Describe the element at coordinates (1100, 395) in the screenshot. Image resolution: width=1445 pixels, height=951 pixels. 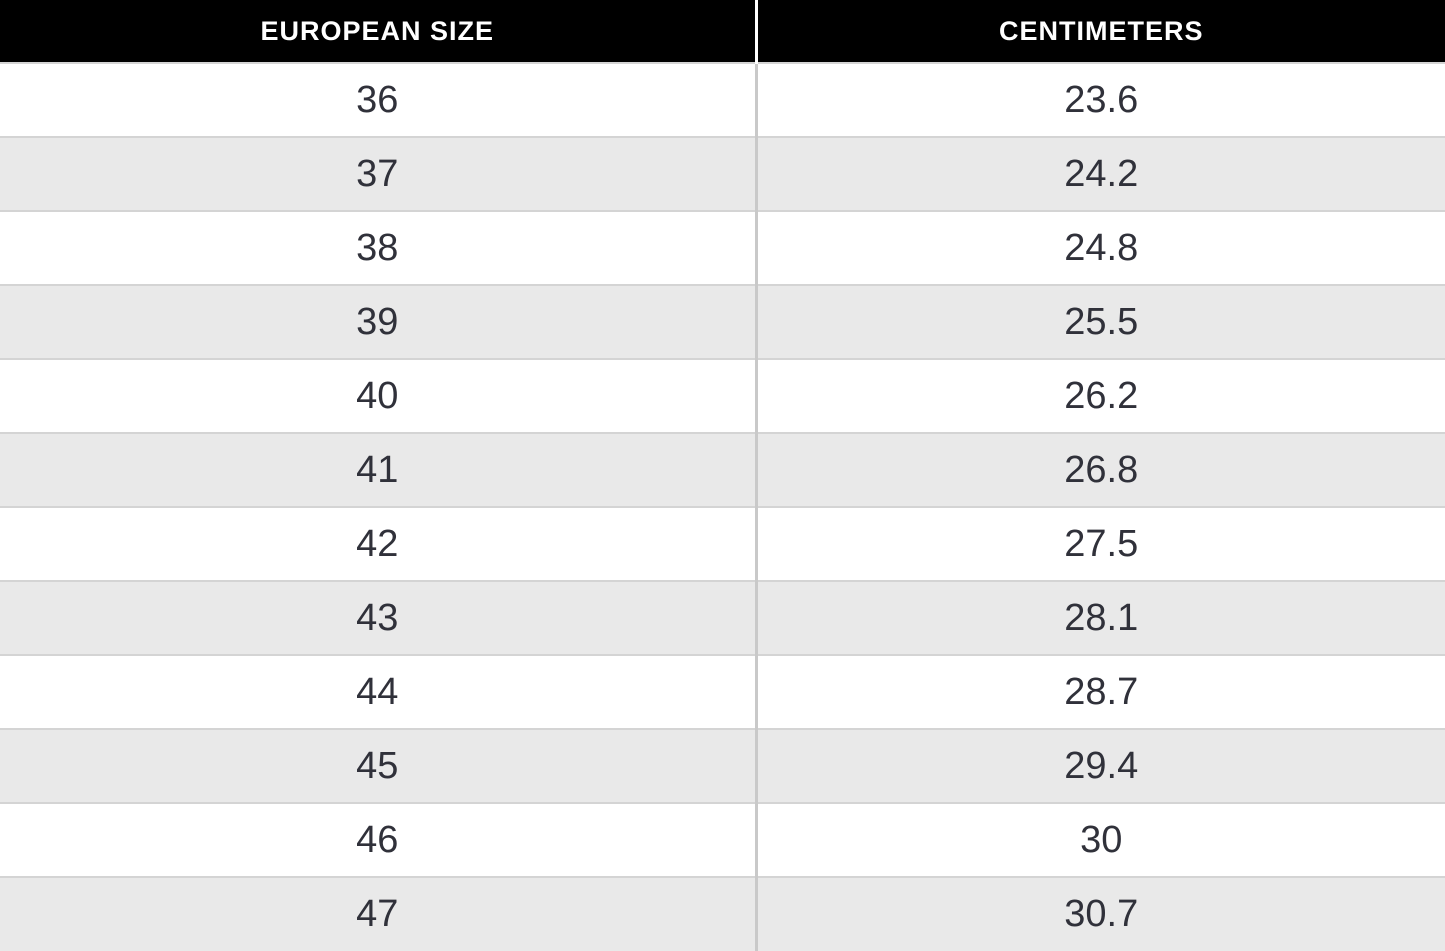
I see `cell-centimeters: 26.2` at that location.